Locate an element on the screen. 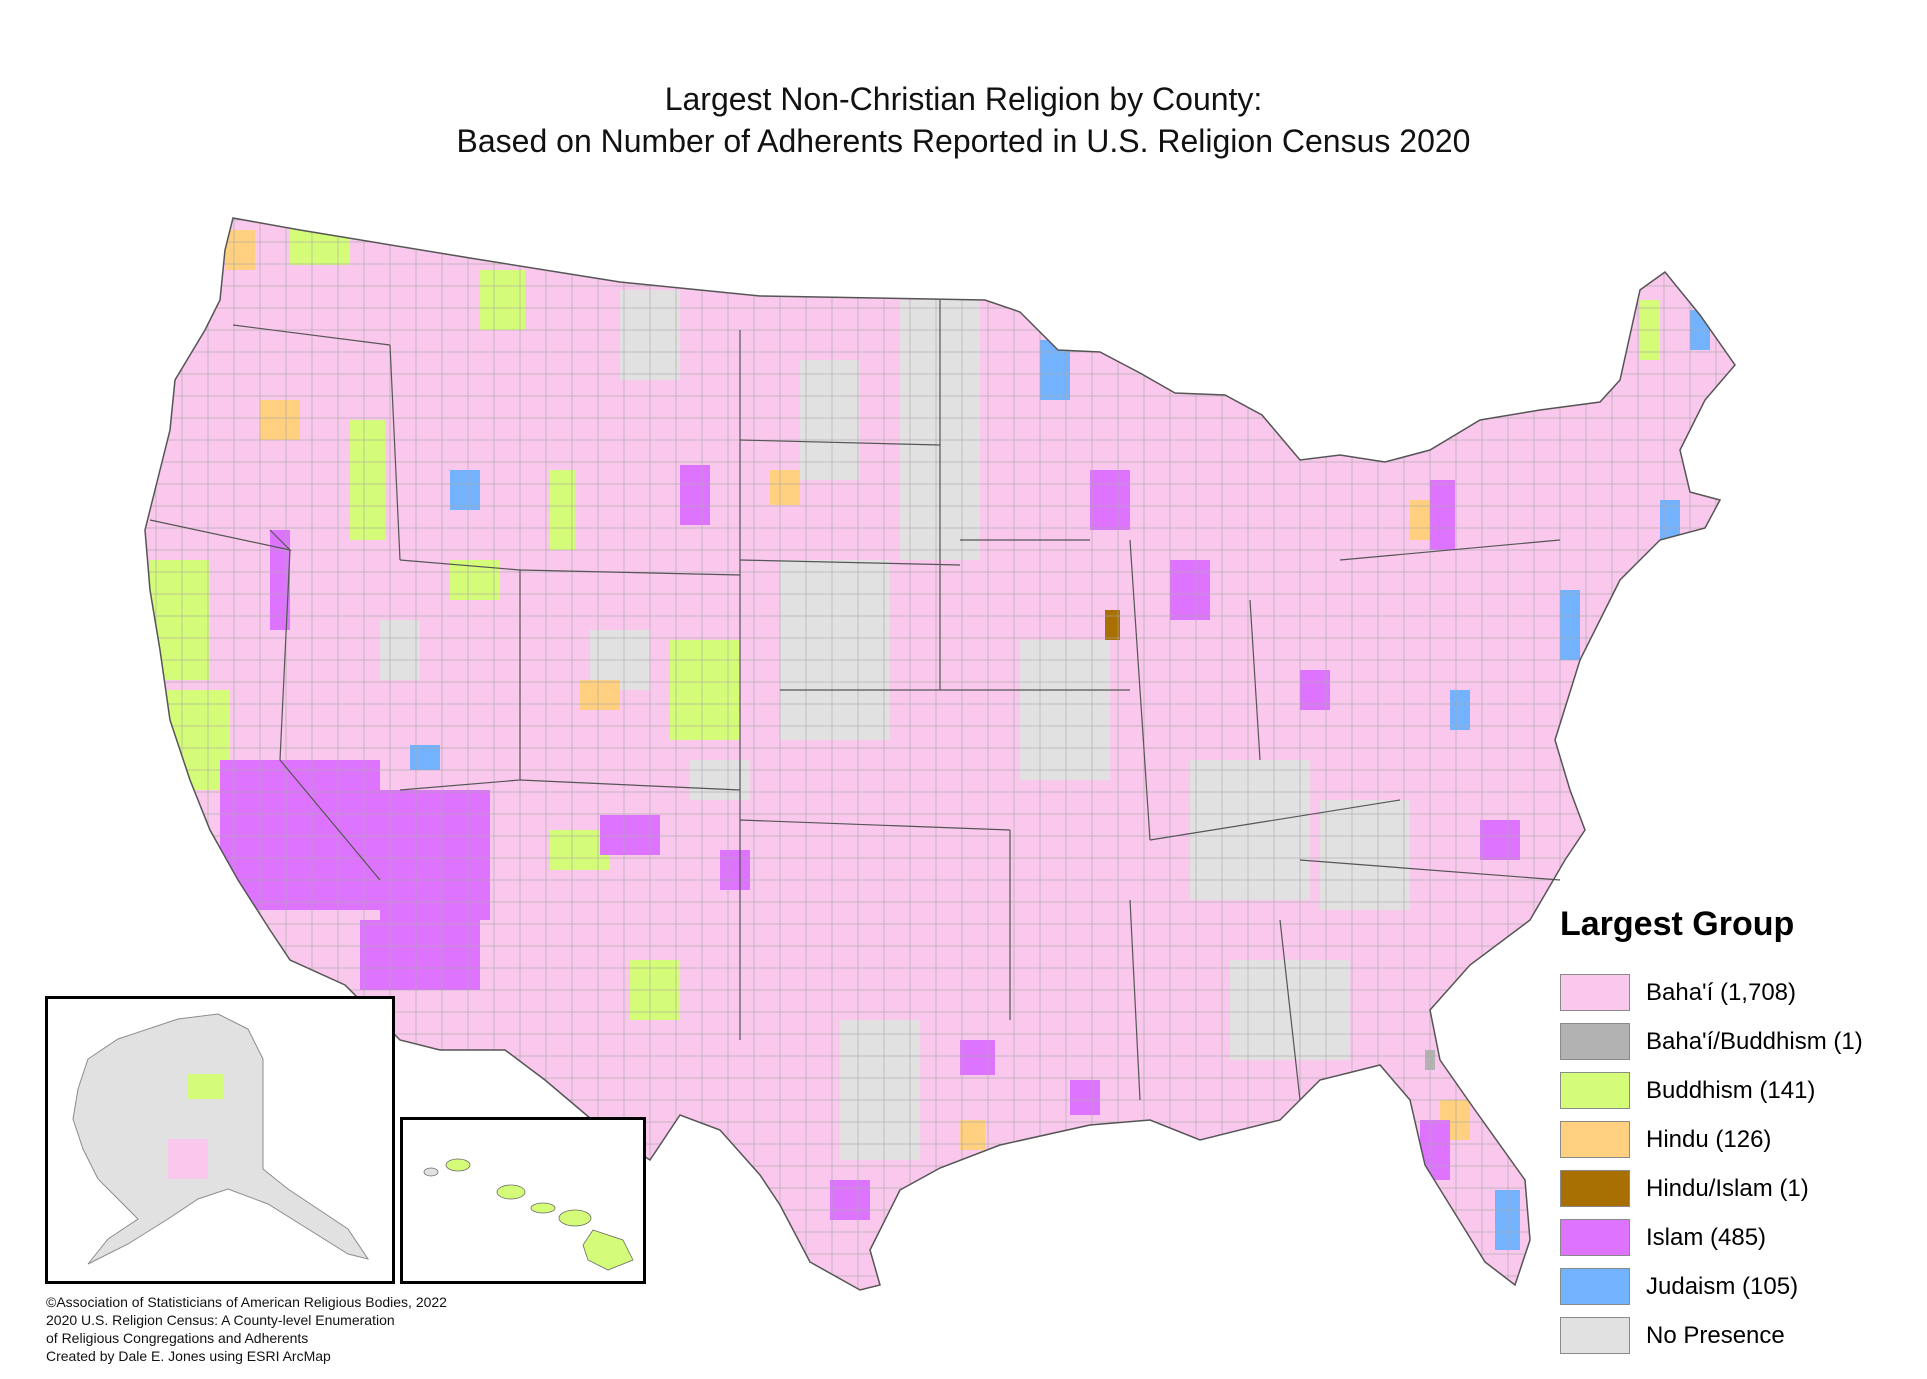 The width and height of the screenshot is (1927, 1379). state-line-nd-sd is located at coordinates (840, 442).